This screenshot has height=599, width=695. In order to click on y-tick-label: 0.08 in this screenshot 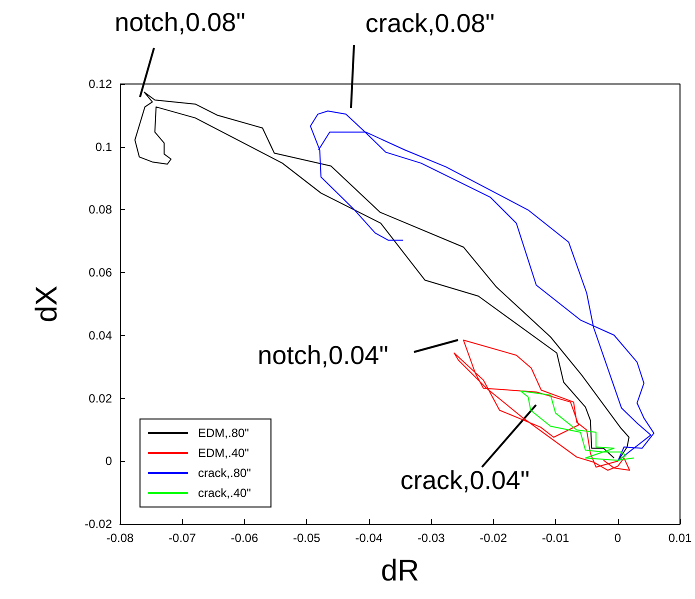, I will do `click(100, 209)`.